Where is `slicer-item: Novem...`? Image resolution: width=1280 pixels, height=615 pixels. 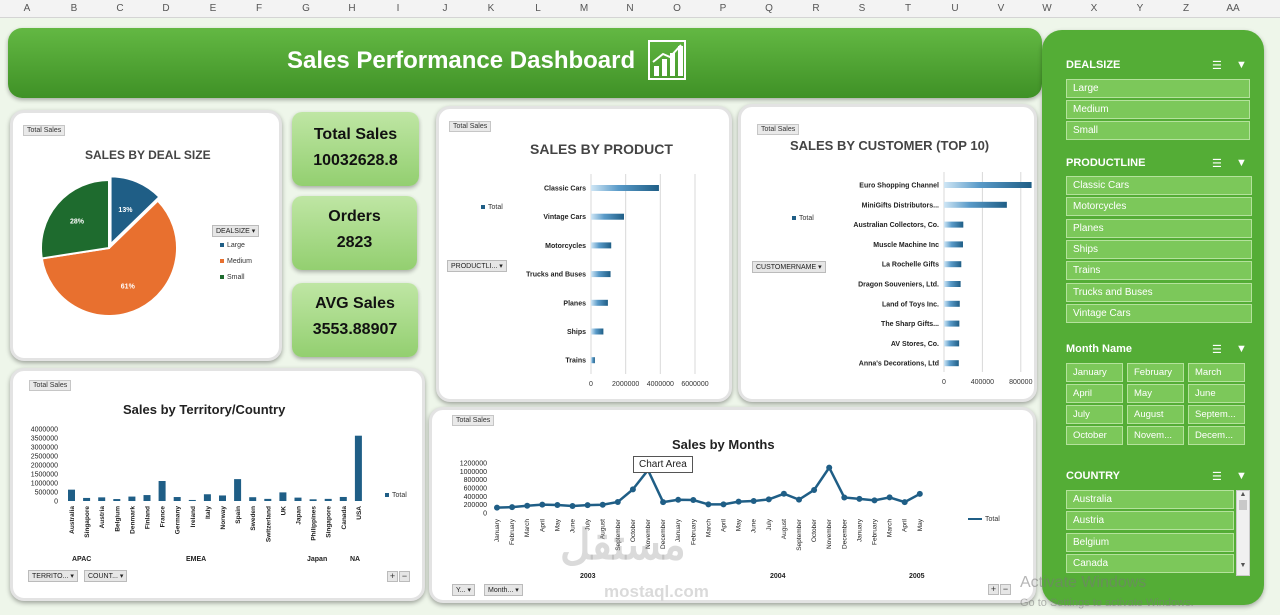
slicer-item: Novem... is located at coordinates (1155, 435).